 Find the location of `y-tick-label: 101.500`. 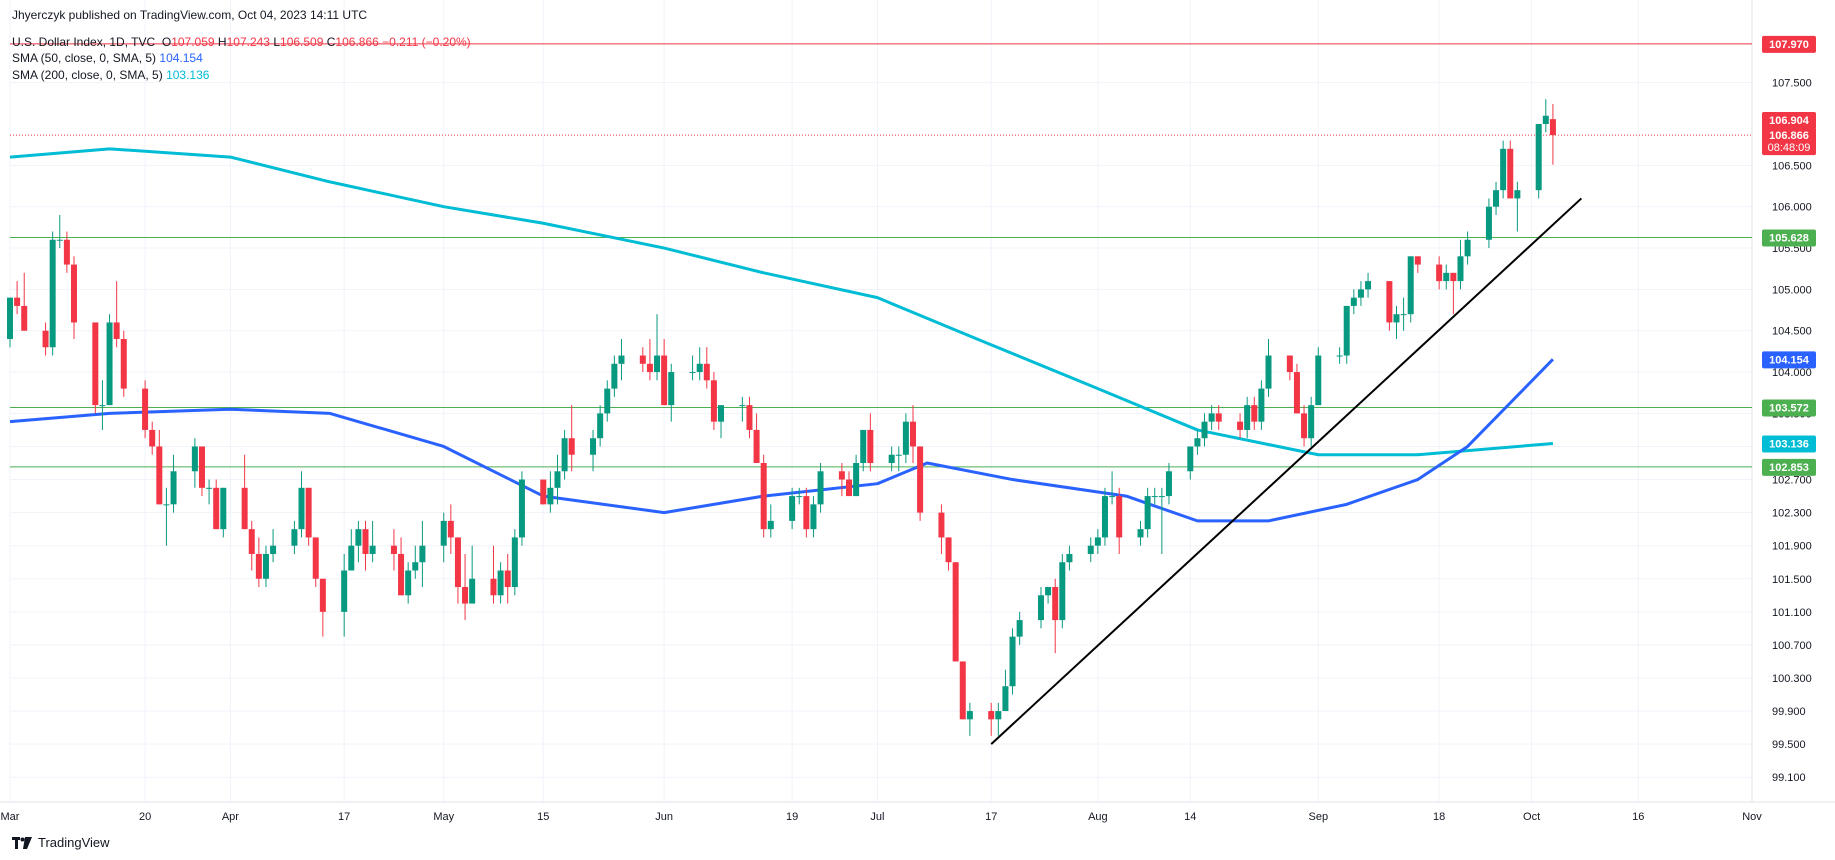

y-tick-label: 101.500 is located at coordinates (1792, 580).